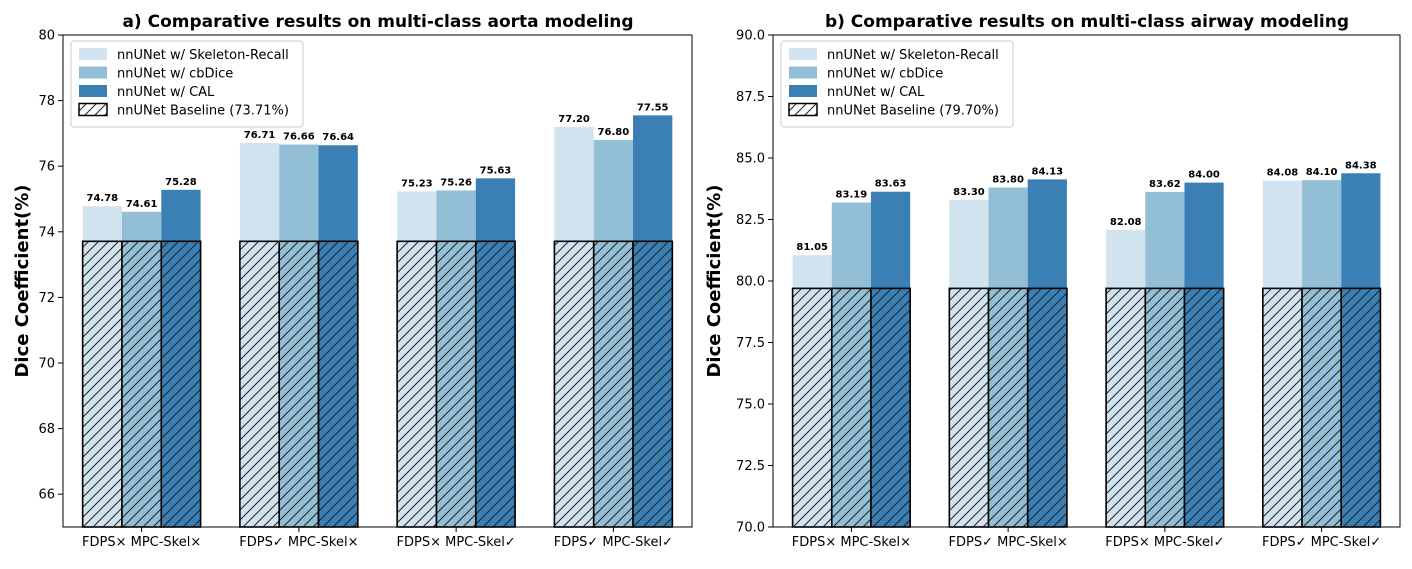  I want to click on data-label: 84.10, so click(1322, 172).